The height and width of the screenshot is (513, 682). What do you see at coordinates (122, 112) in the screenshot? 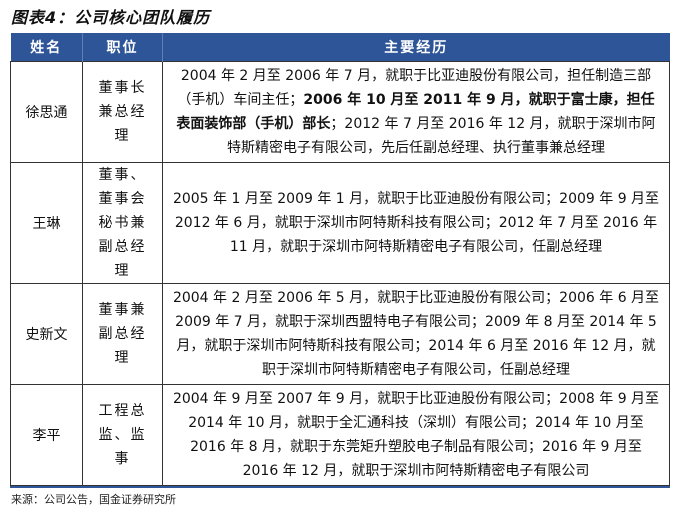
I see `person-position: 董事长兼总经理` at bounding box center [122, 112].